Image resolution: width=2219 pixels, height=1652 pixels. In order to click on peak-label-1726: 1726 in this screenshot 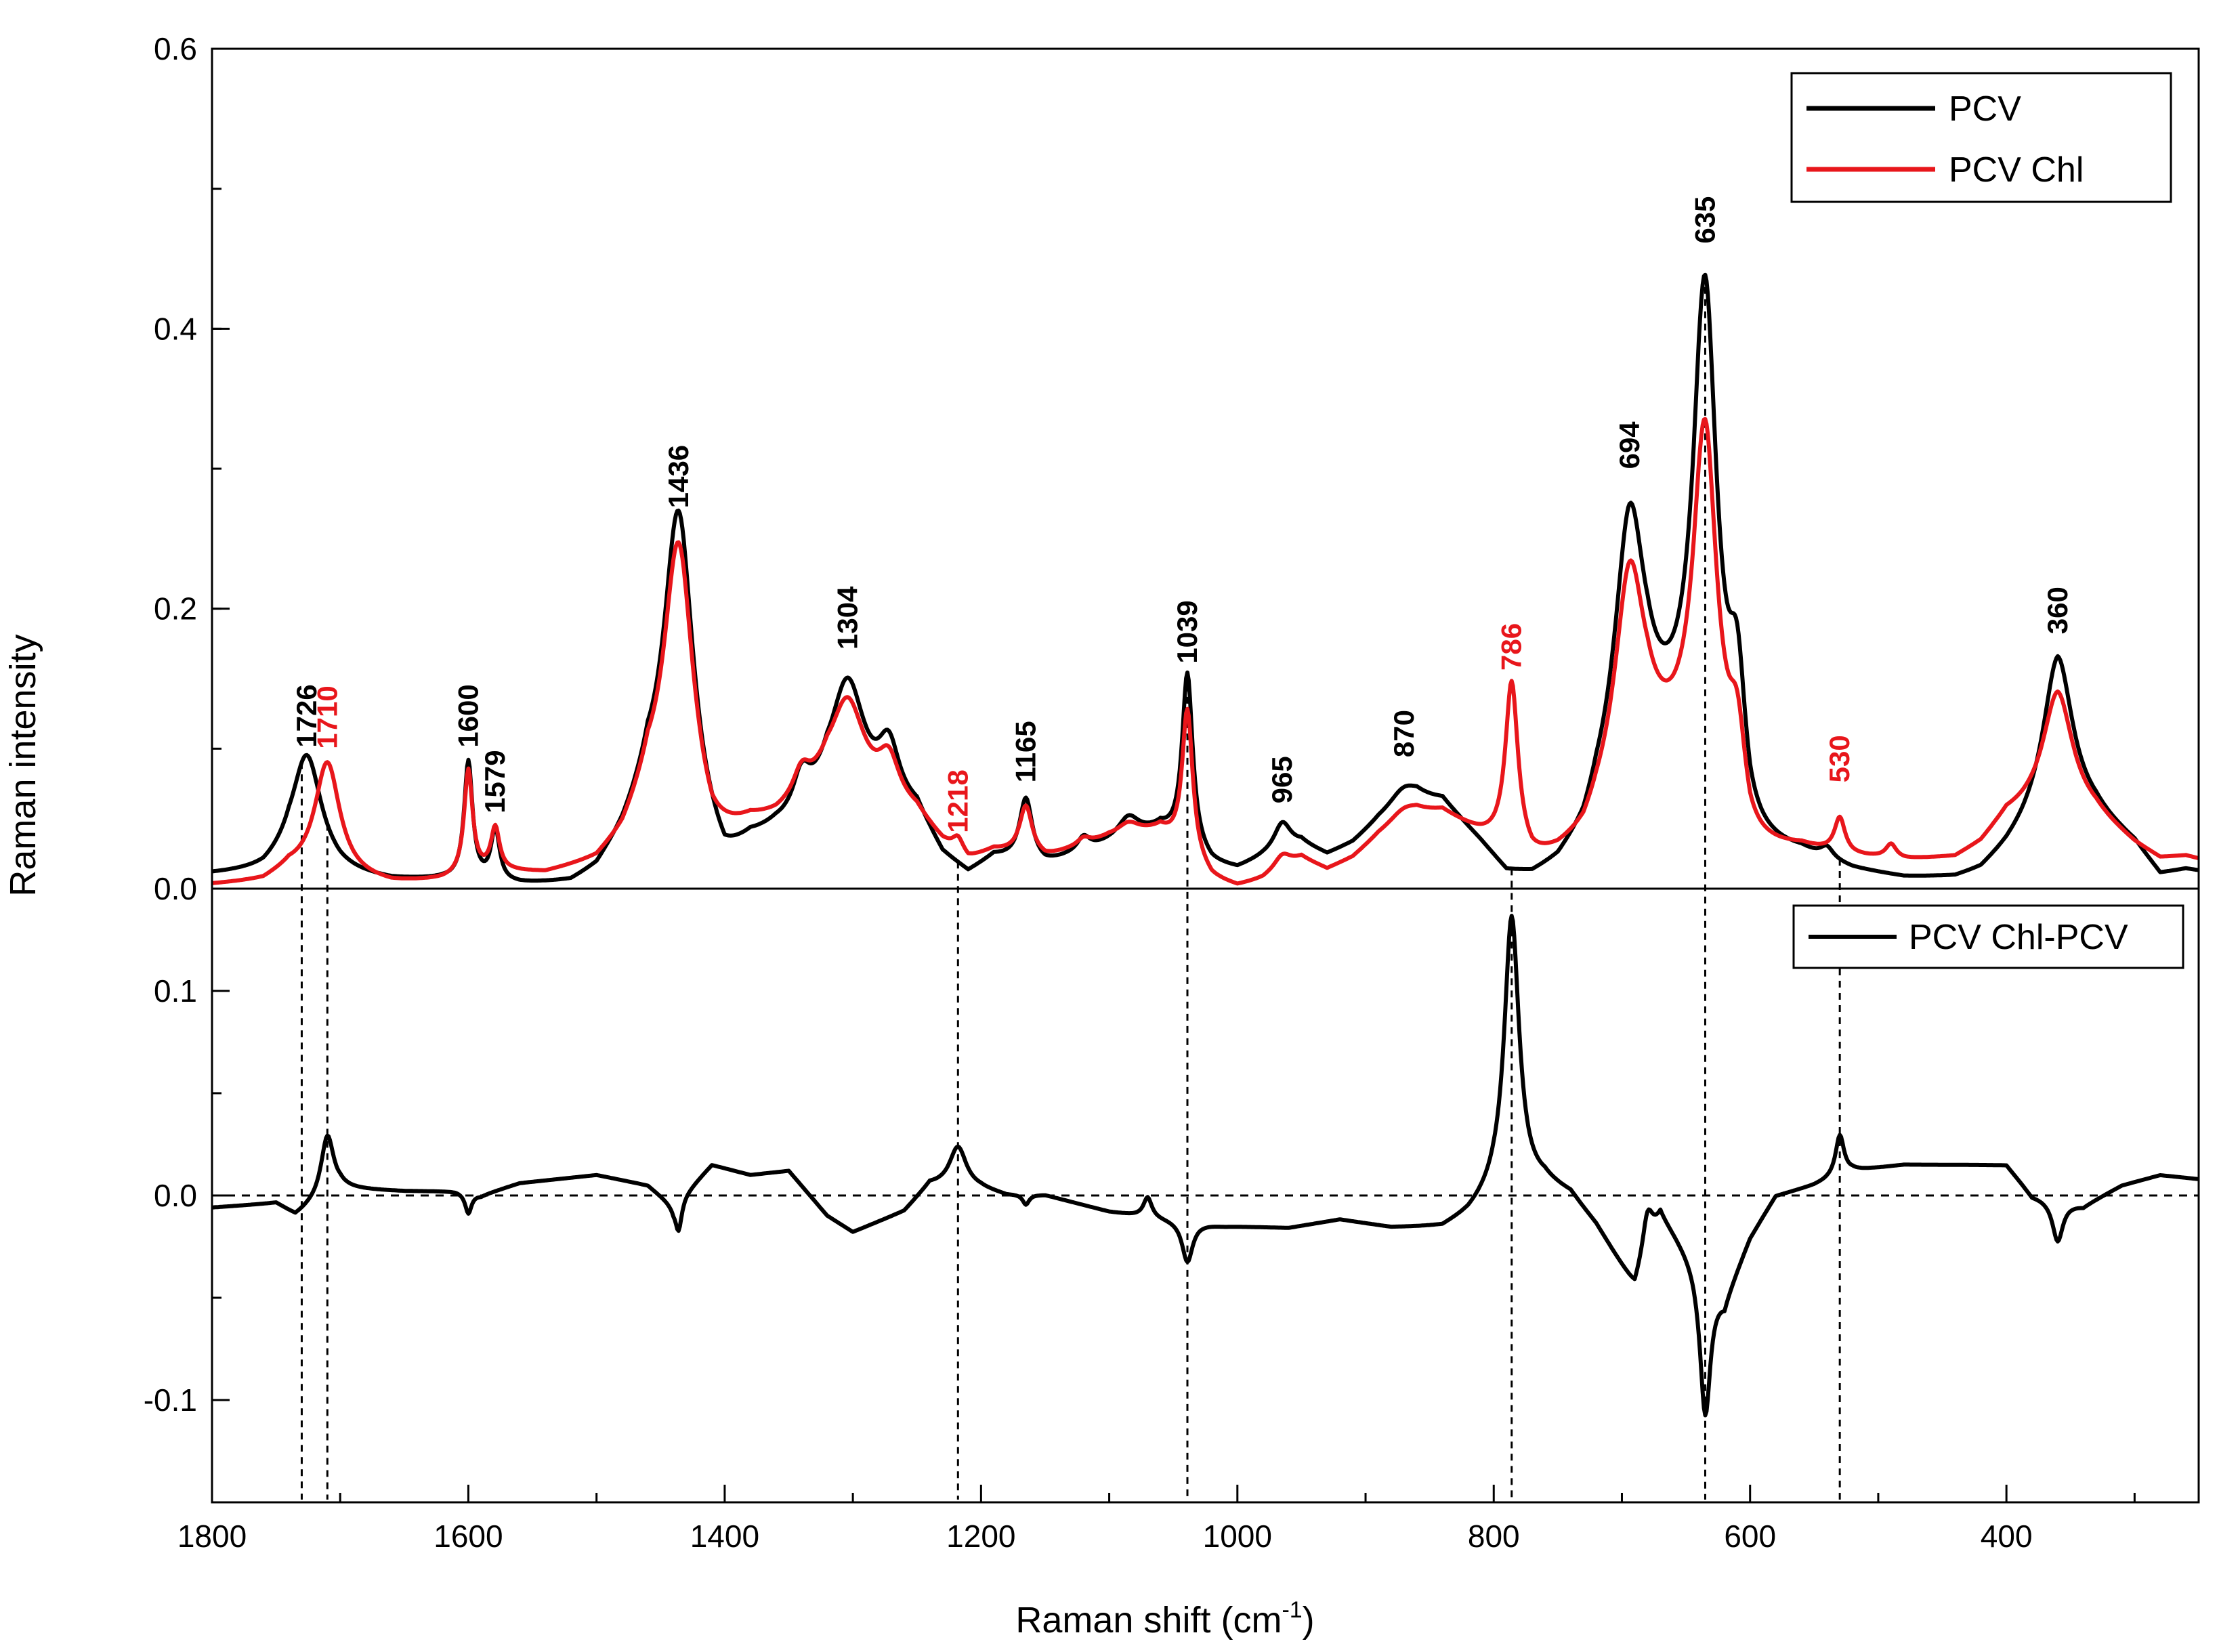, I will do `click(306, 715)`.